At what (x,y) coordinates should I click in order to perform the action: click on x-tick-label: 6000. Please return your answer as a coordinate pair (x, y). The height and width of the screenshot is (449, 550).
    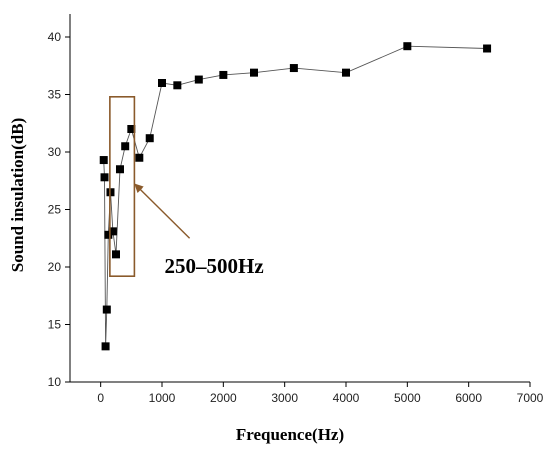
    Looking at the image, I should click on (468, 398).